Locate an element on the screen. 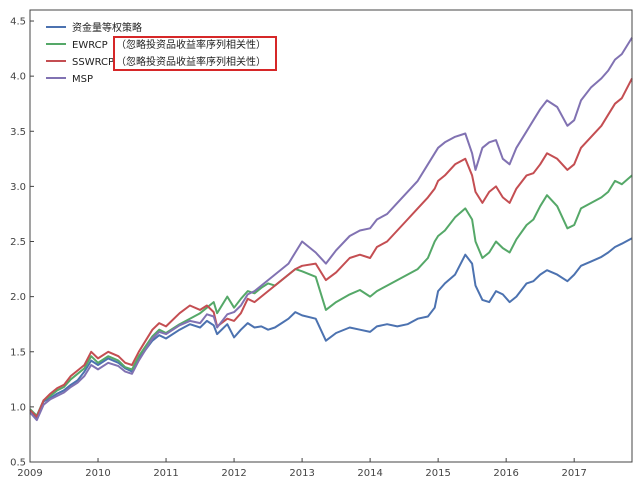 The height and width of the screenshot is (484, 640). x-tick-label: 2012 is located at coordinates (233, 473).